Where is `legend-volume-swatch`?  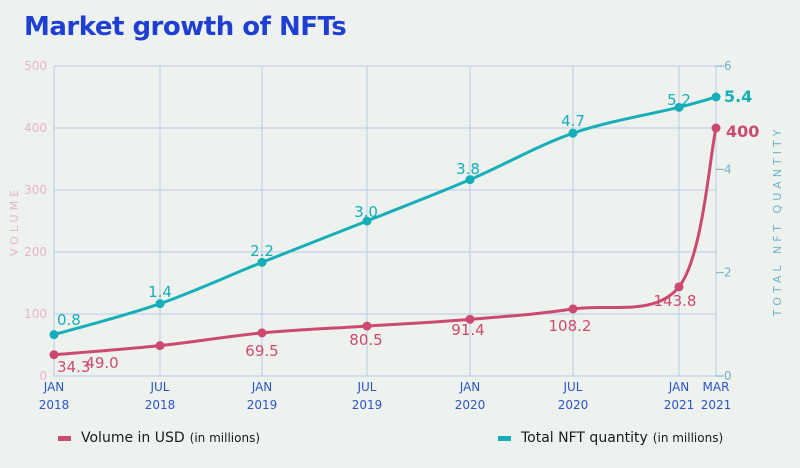 legend-volume-swatch is located at coordinates (64, 438).